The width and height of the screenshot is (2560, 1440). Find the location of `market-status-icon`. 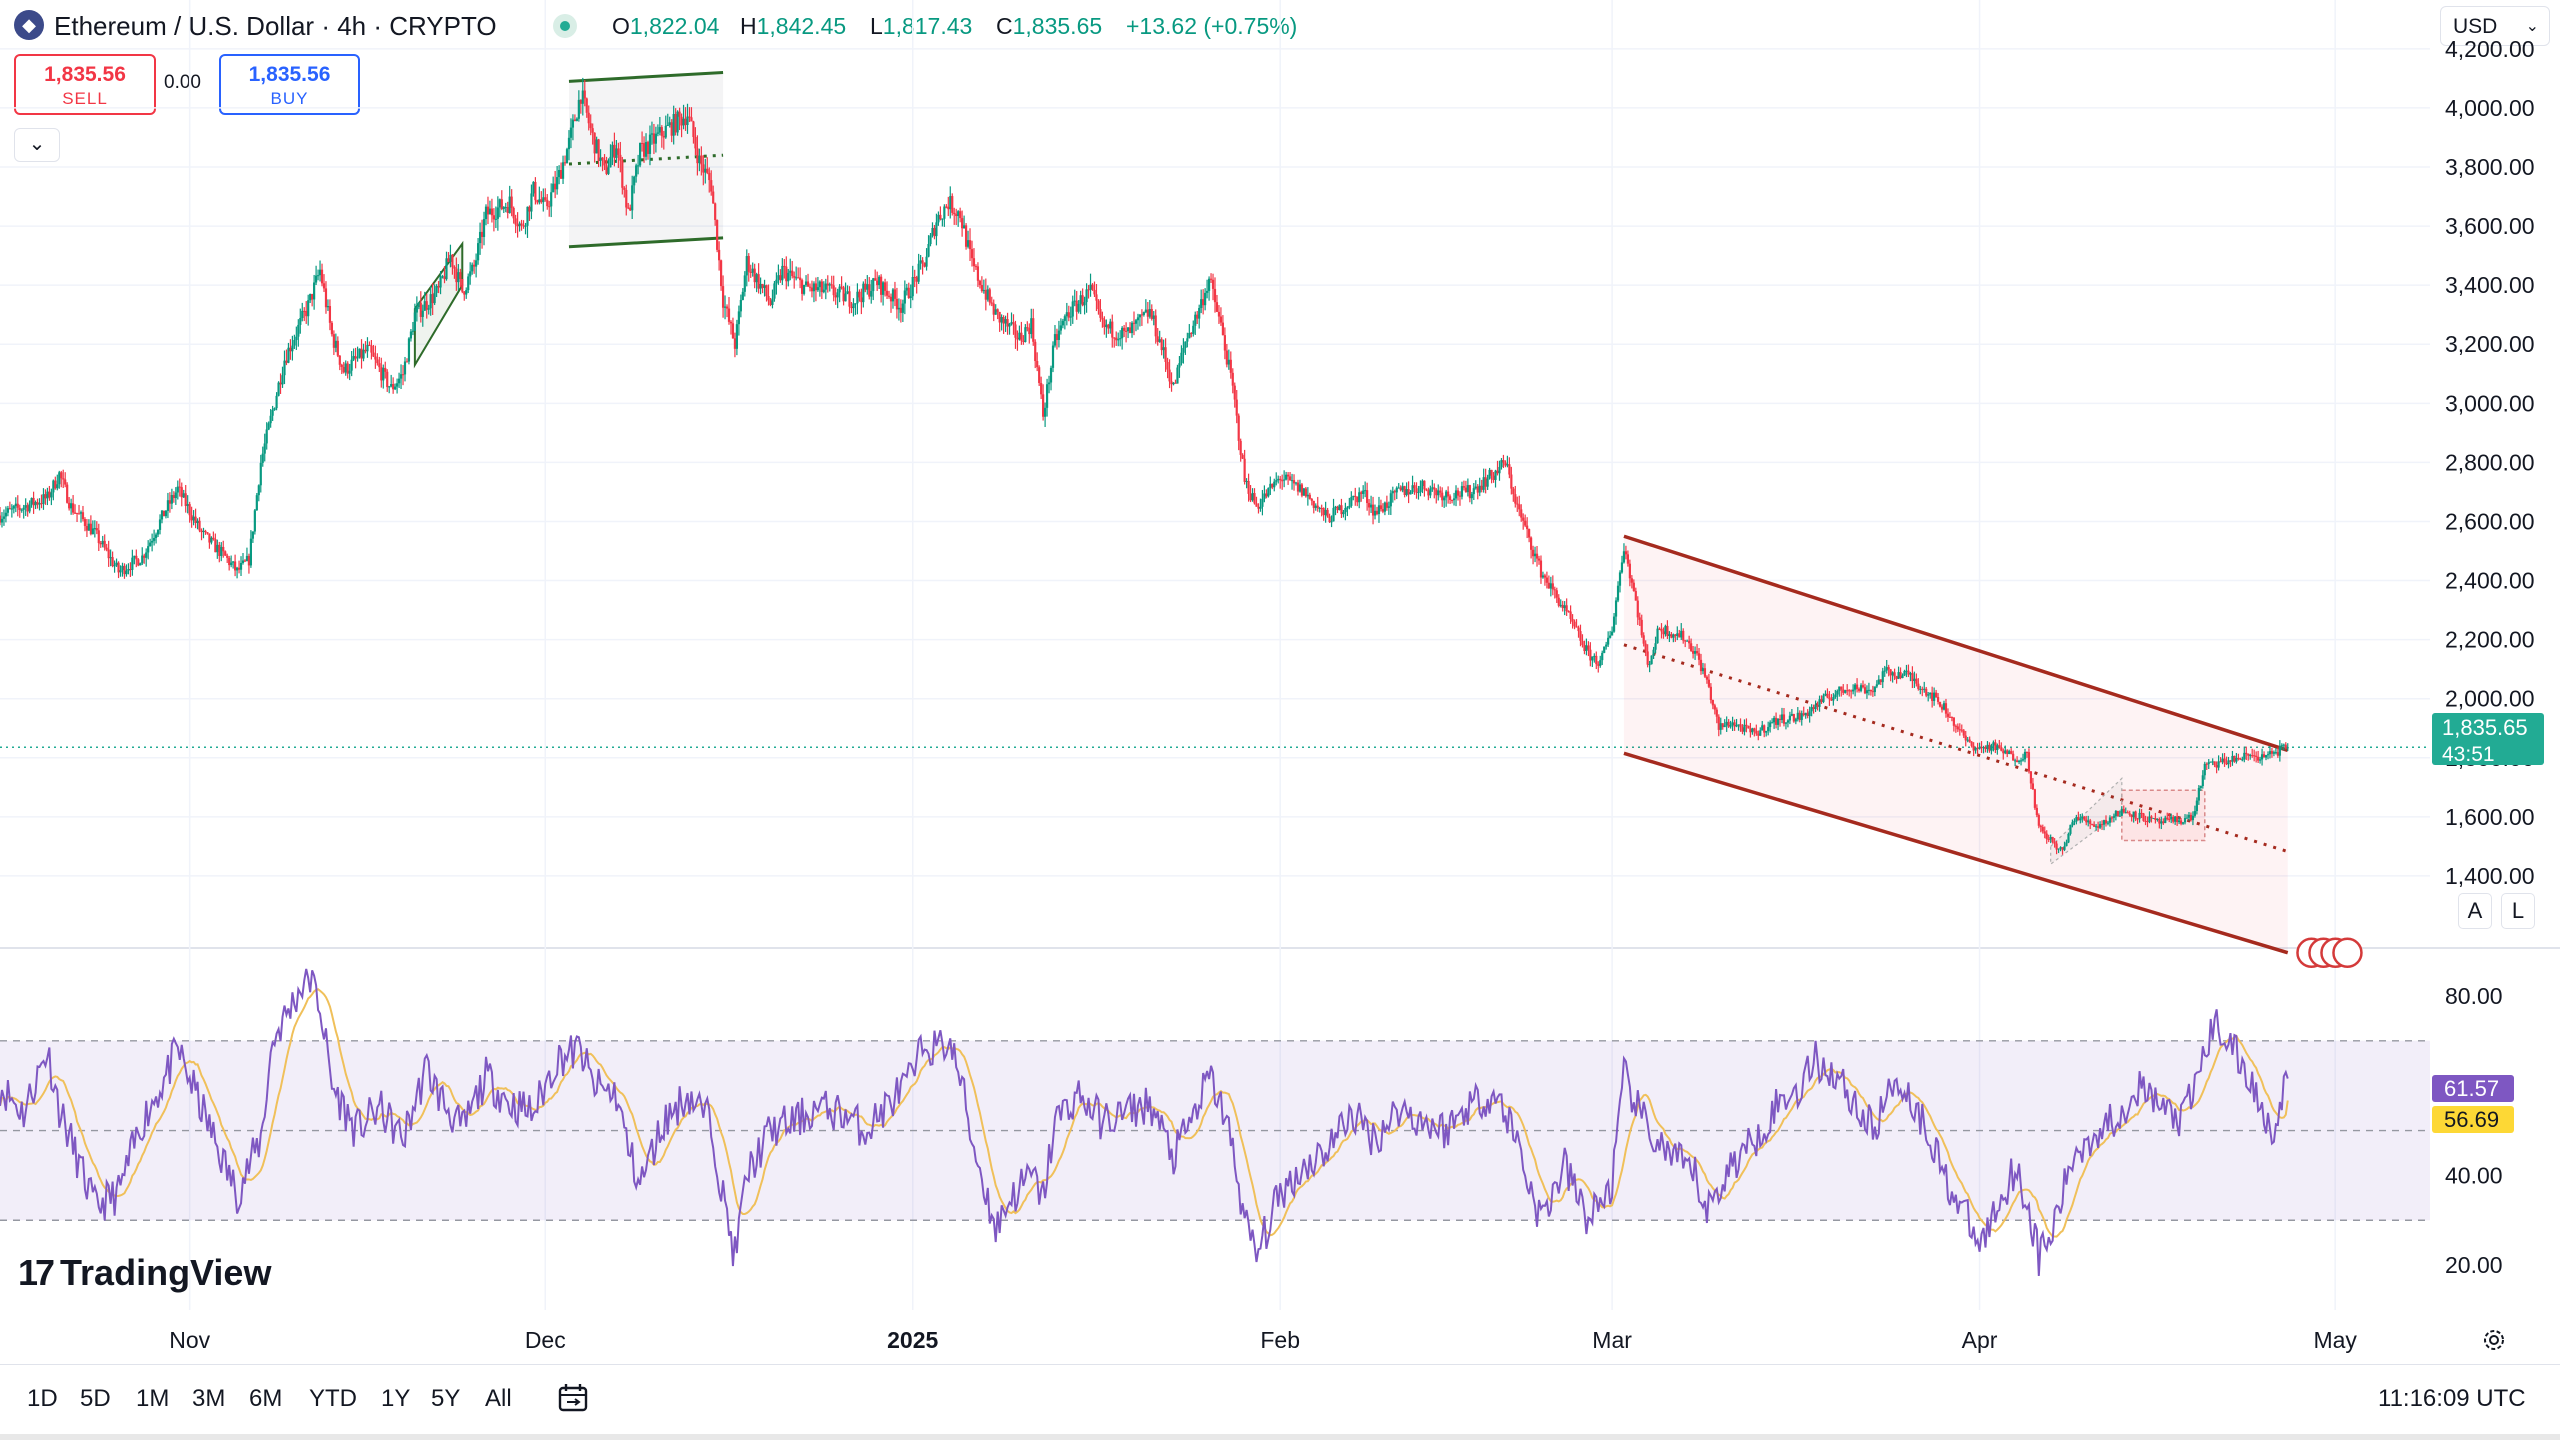

market-status-icon is located at coordinates (565, 26).